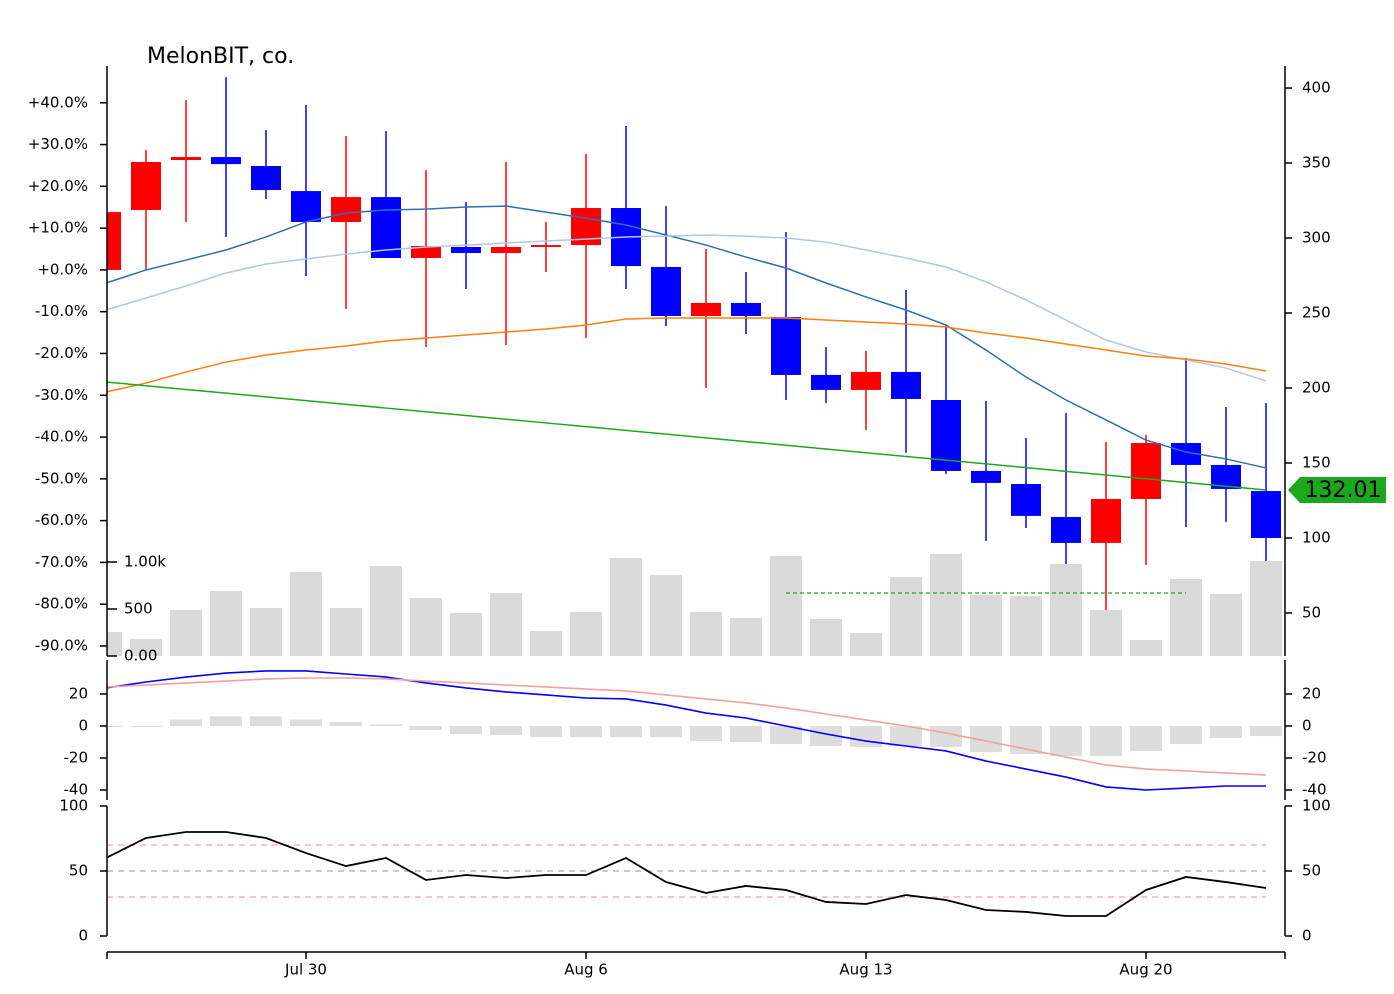  I want to click on y-tick-label: -30.0%, so click(61, 395).